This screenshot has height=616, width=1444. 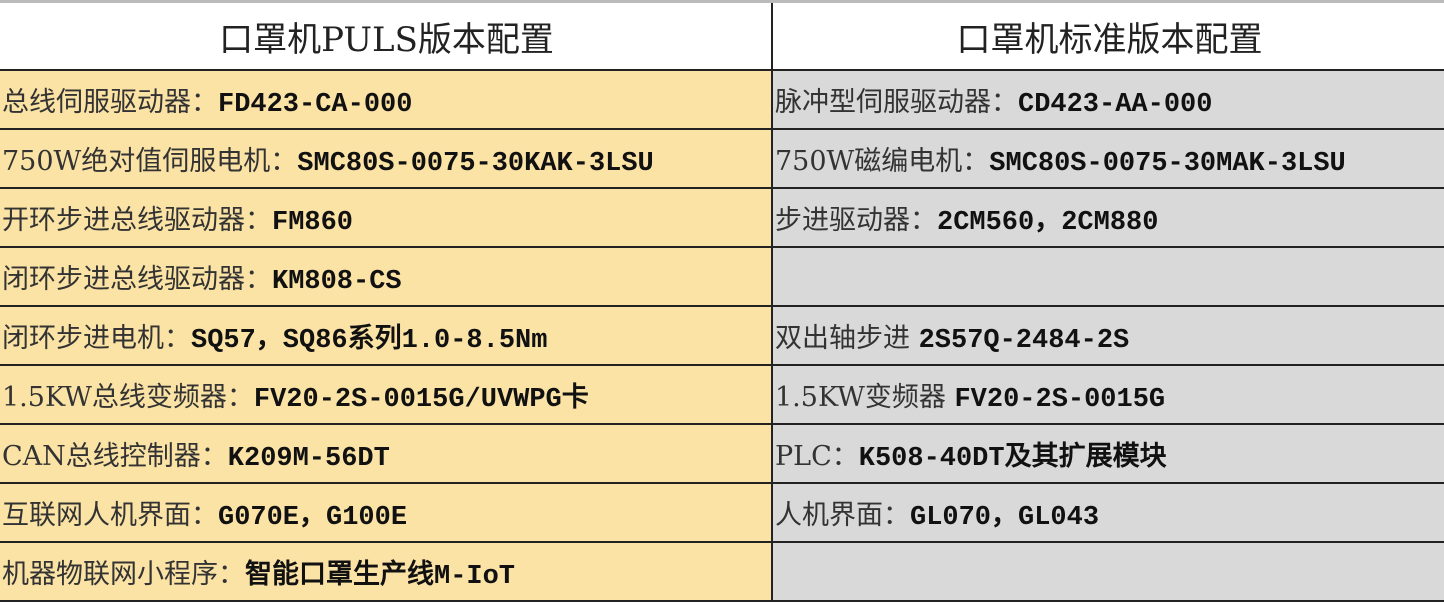 What do you see at coordinates (1167, 163) in the screenshot?
I see `model-value: SMC80S-0075-30MAK-3LSU` at bounding box center [1167, 163].